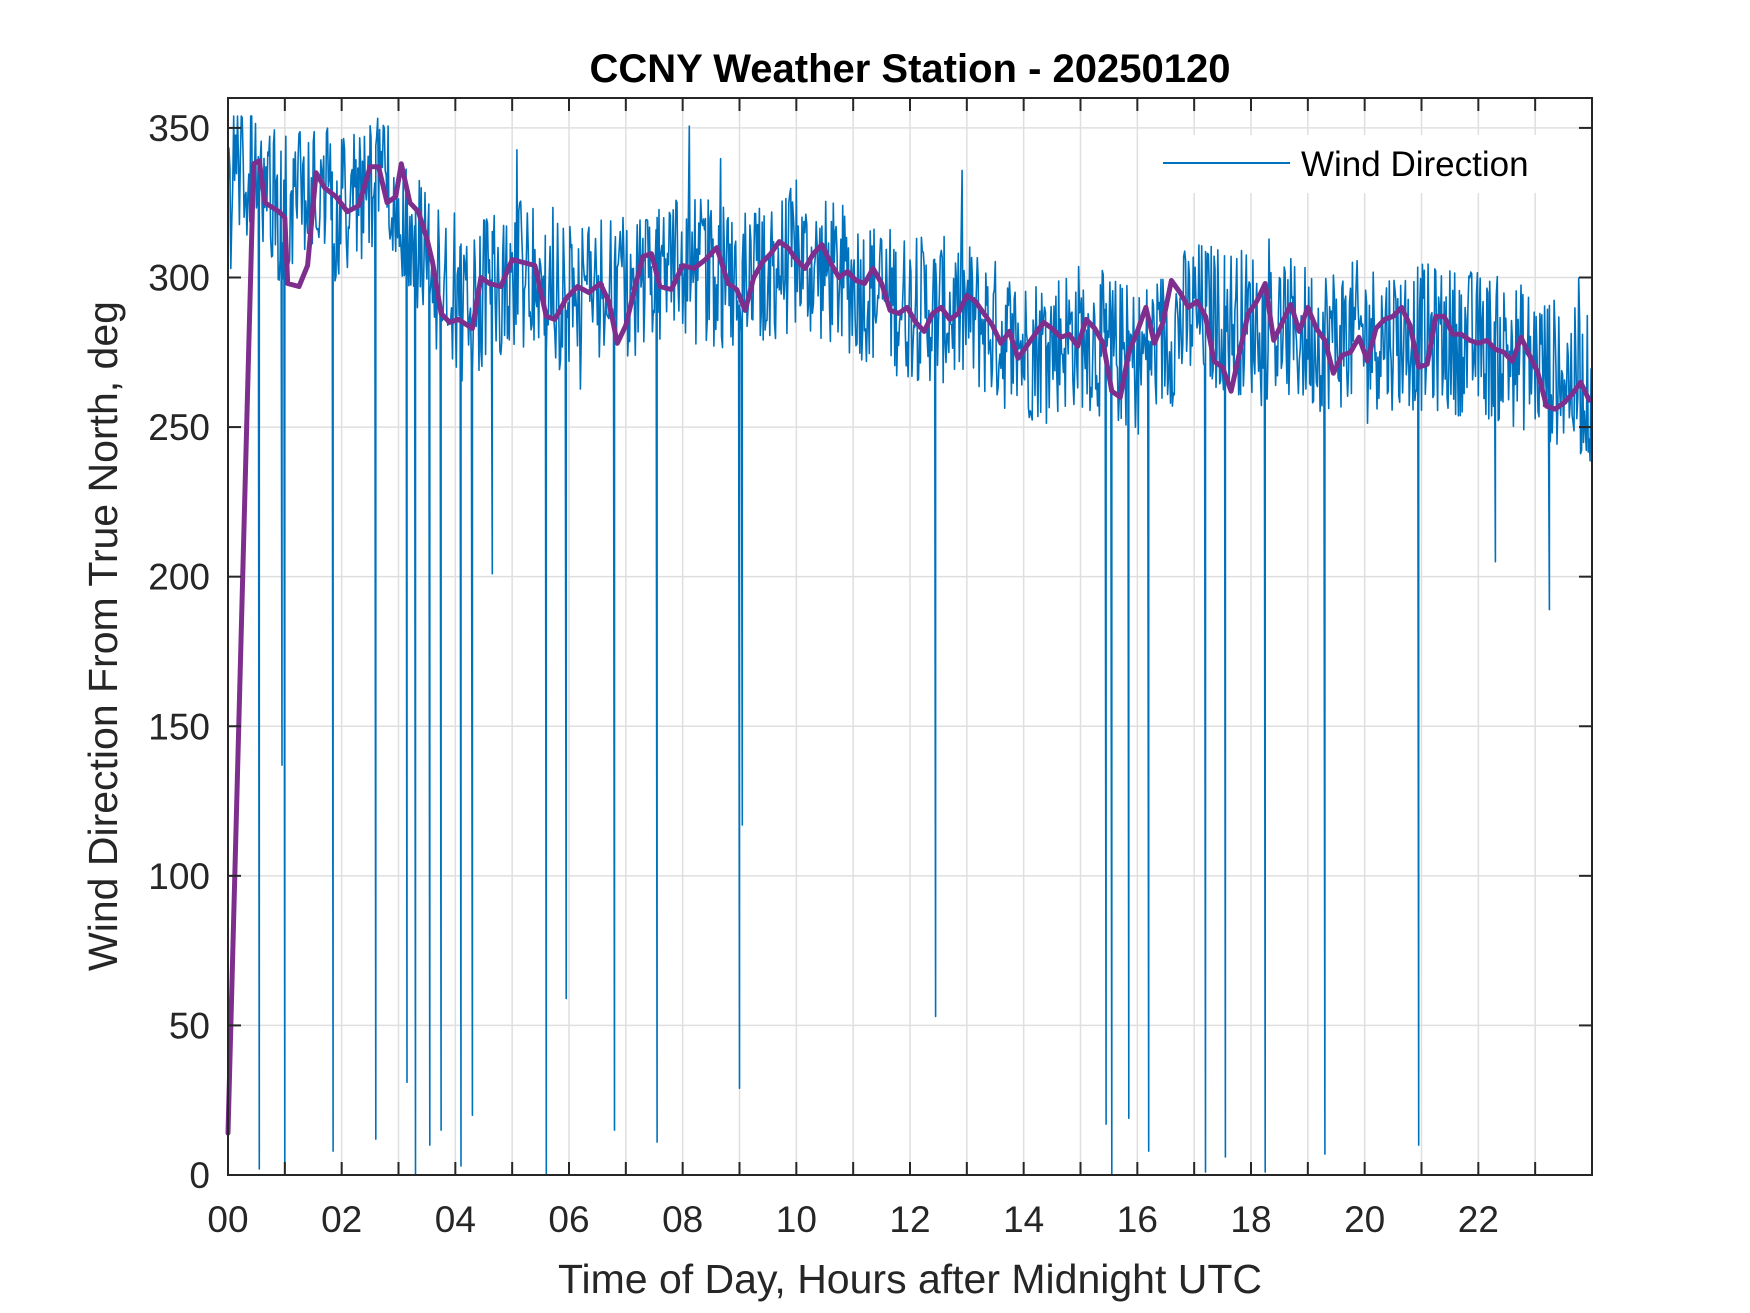 The height and width of the screenshot is (1313, 1750). Describe the element at coordinates (179, 128) in the screenshot. I see `y-tick-label: 350` at that location.